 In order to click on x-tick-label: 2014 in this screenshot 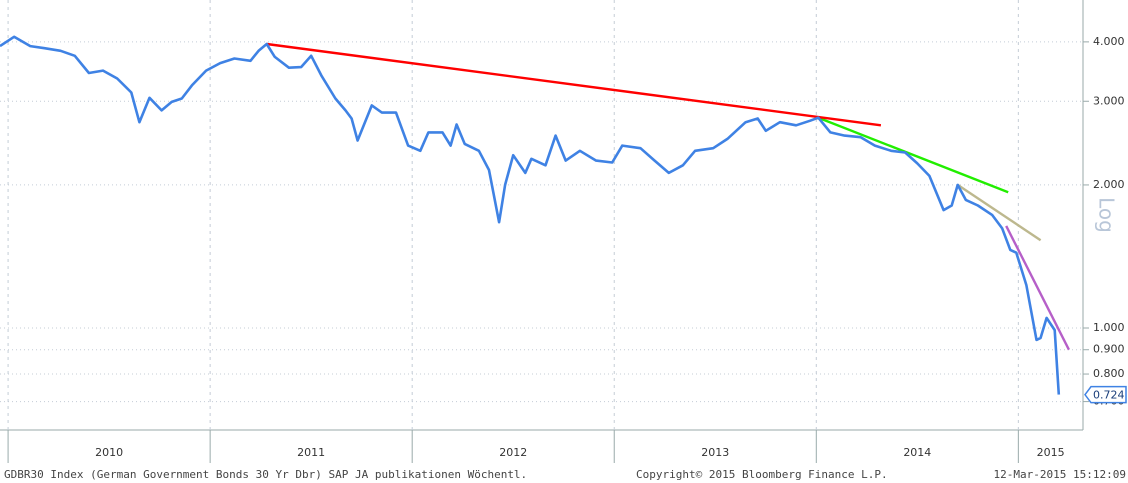, I will do `click(917, 452)`.